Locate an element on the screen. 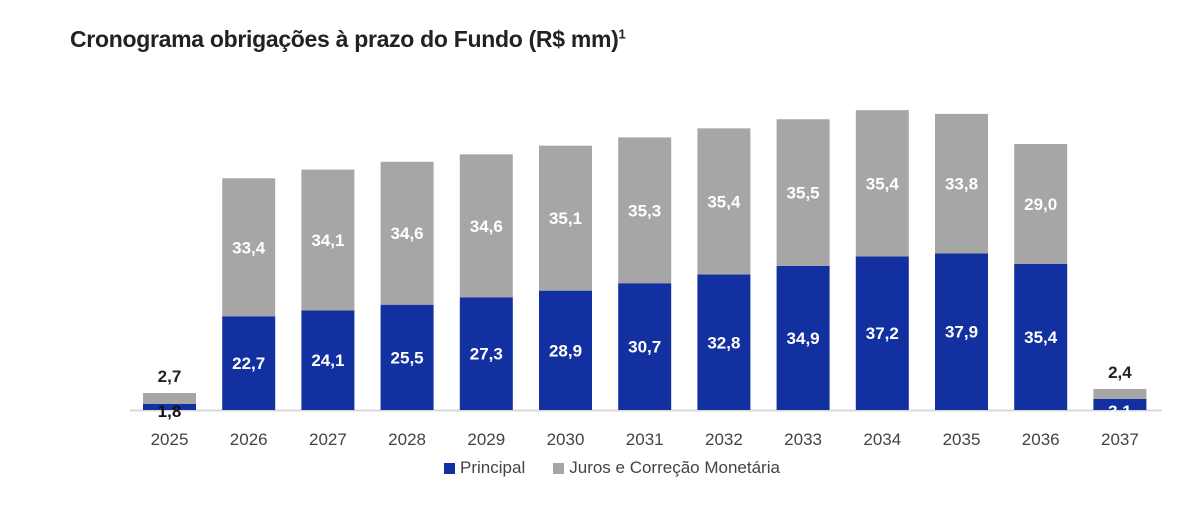 The image size is (1204, 522). bar-juros-2029 is located at coordinates (486, 226).